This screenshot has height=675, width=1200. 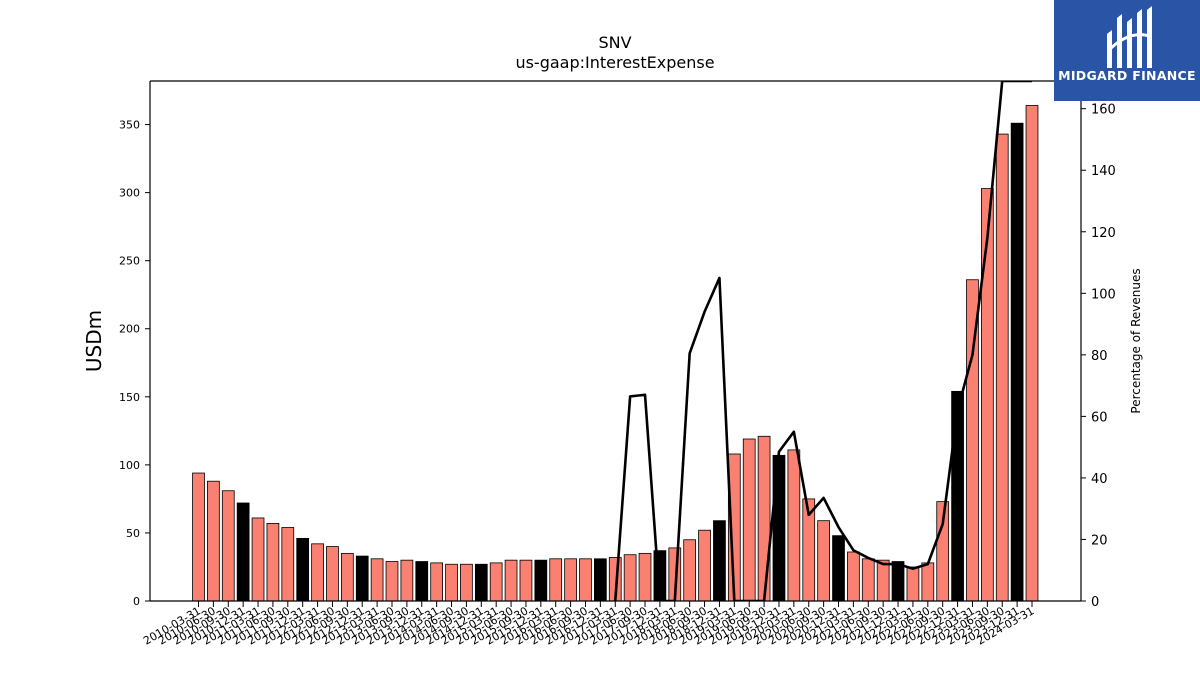 What do you see at coordinates (1099, 356) in the screenshot?
I see `y2-tick-label: 80` at bounding box center [1099, 356].